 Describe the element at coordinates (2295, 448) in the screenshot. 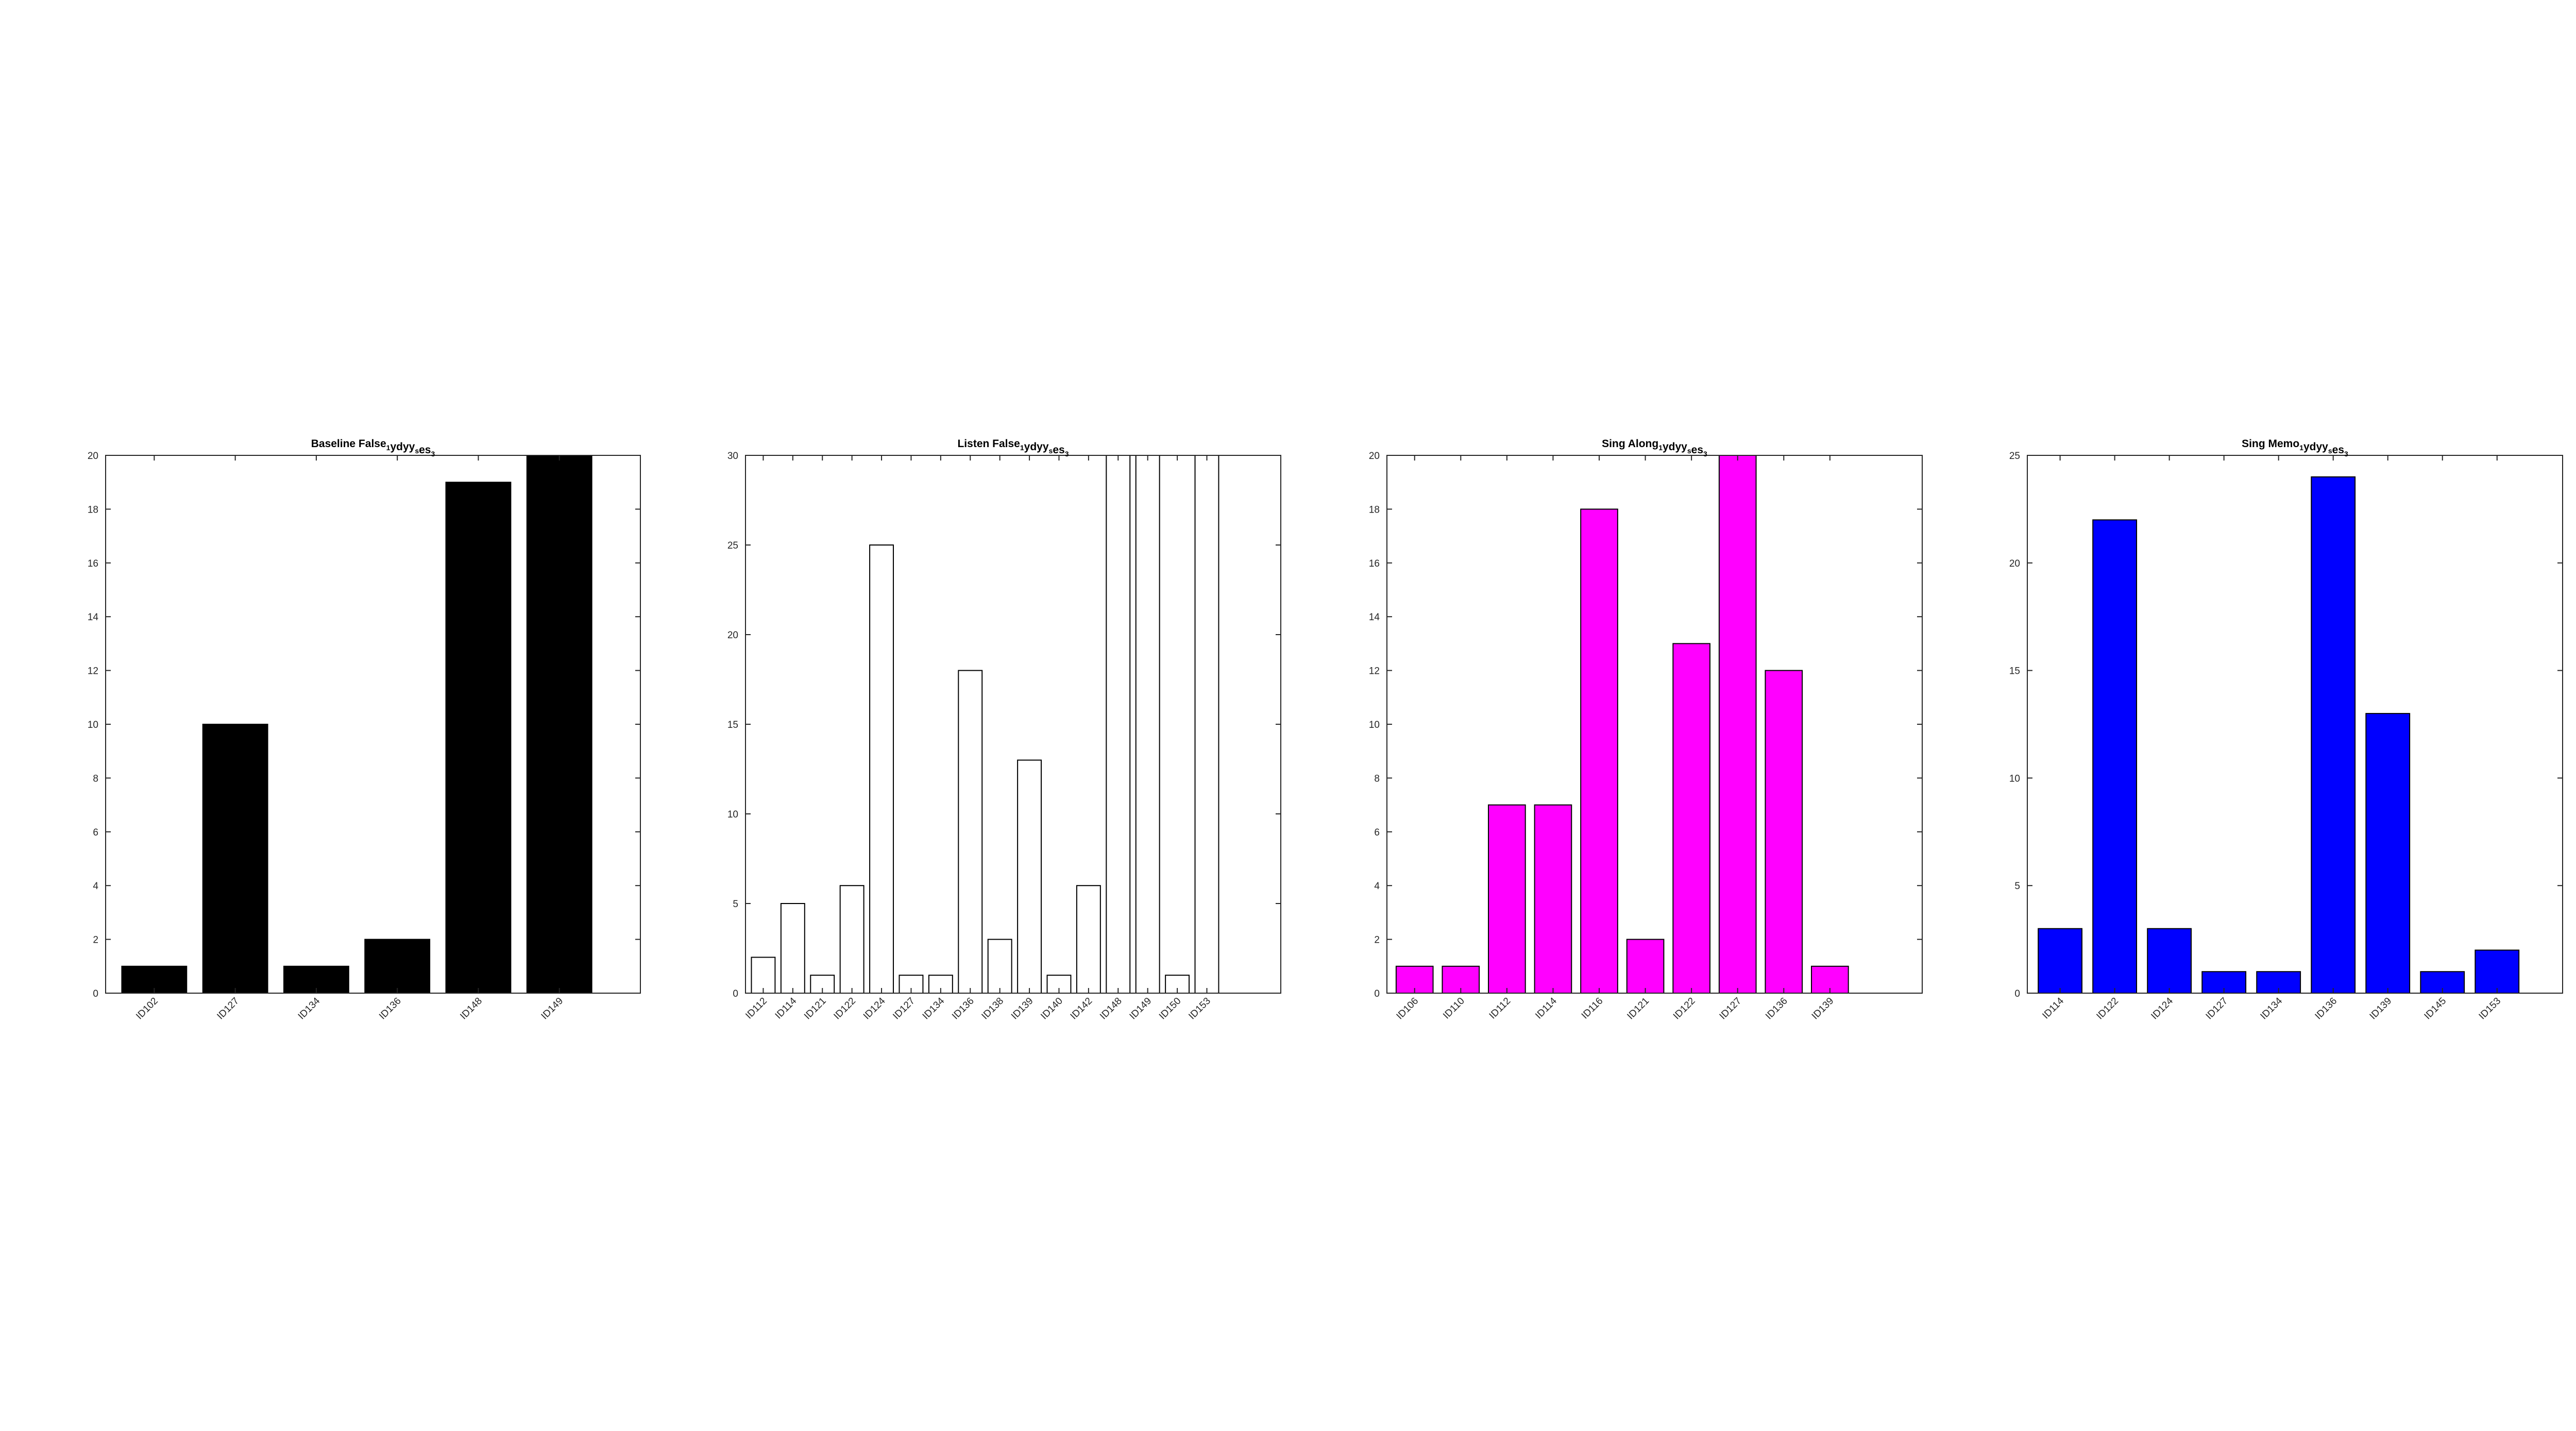

I see `chart-title: Sing Memo1ydyyses3` at that location.